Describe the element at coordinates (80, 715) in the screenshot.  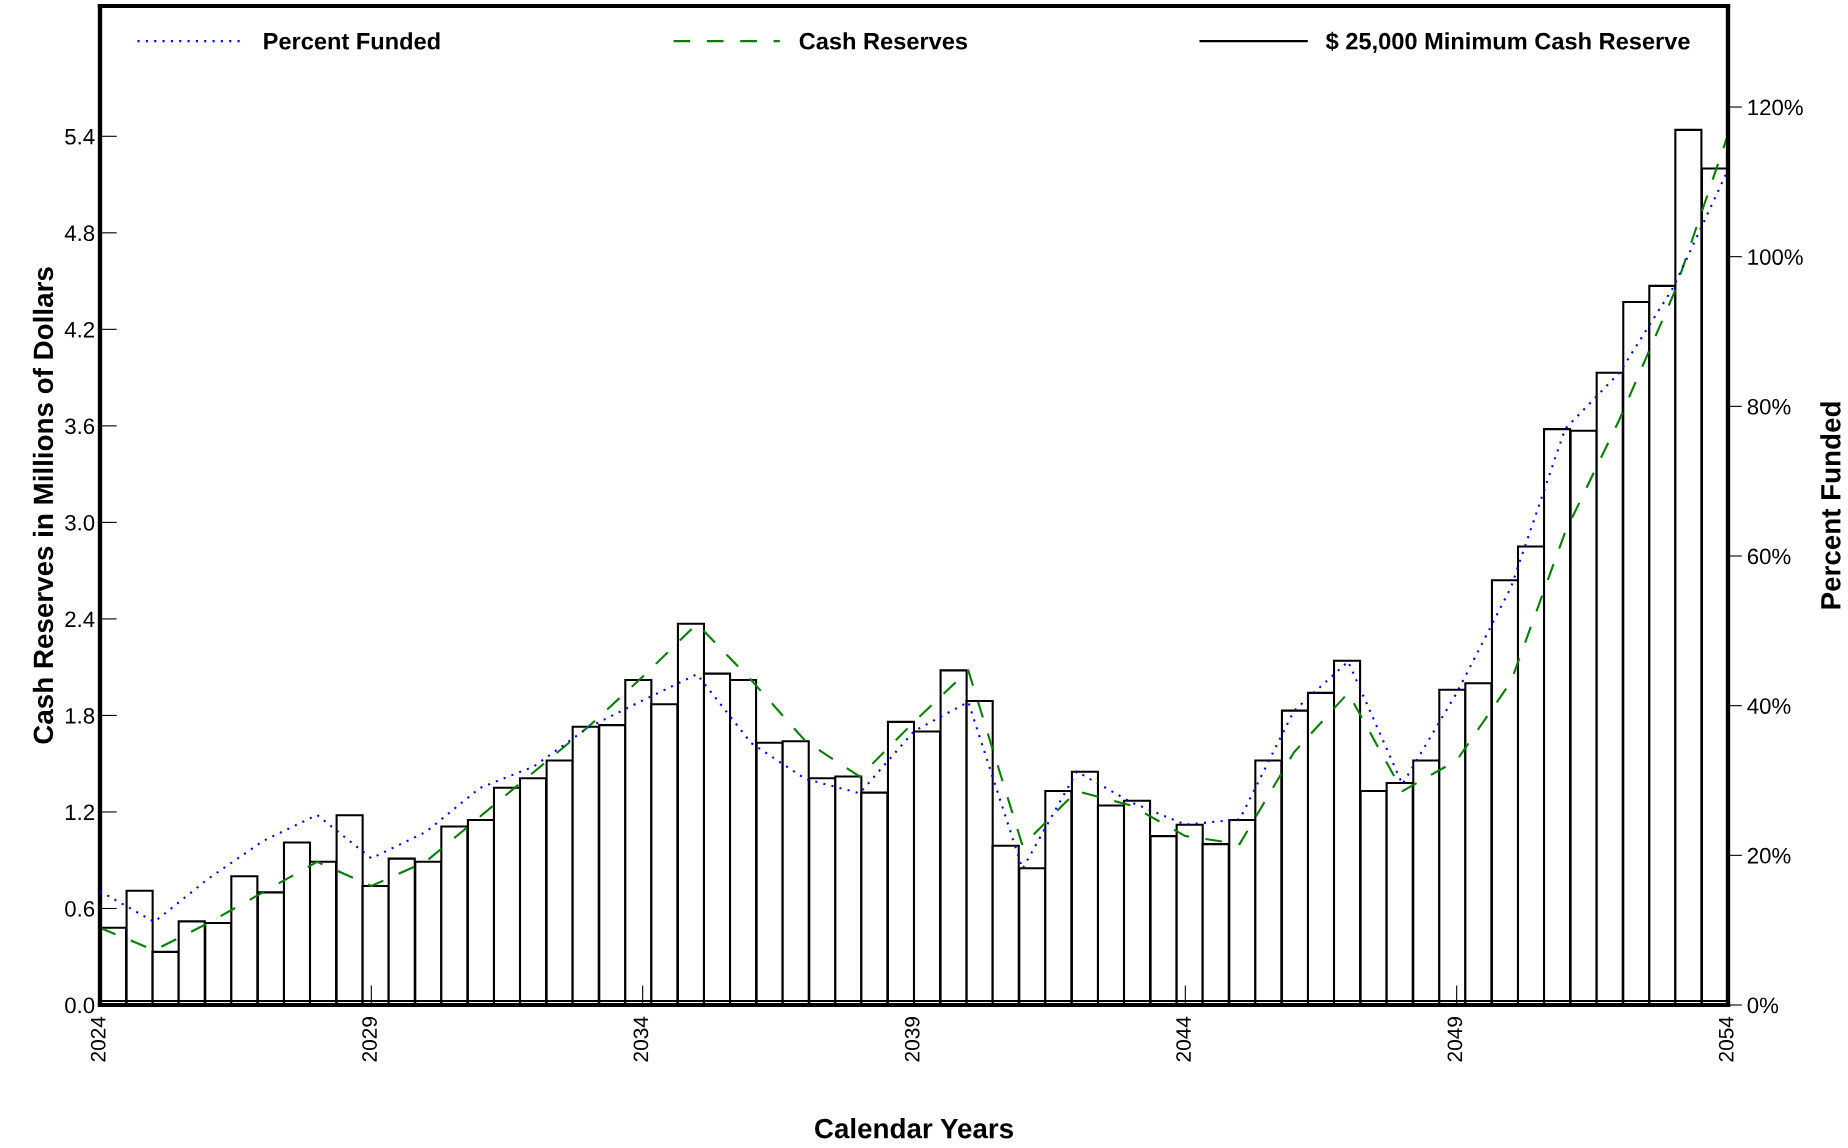
I see `y-tick-label: 1.8` at that location.